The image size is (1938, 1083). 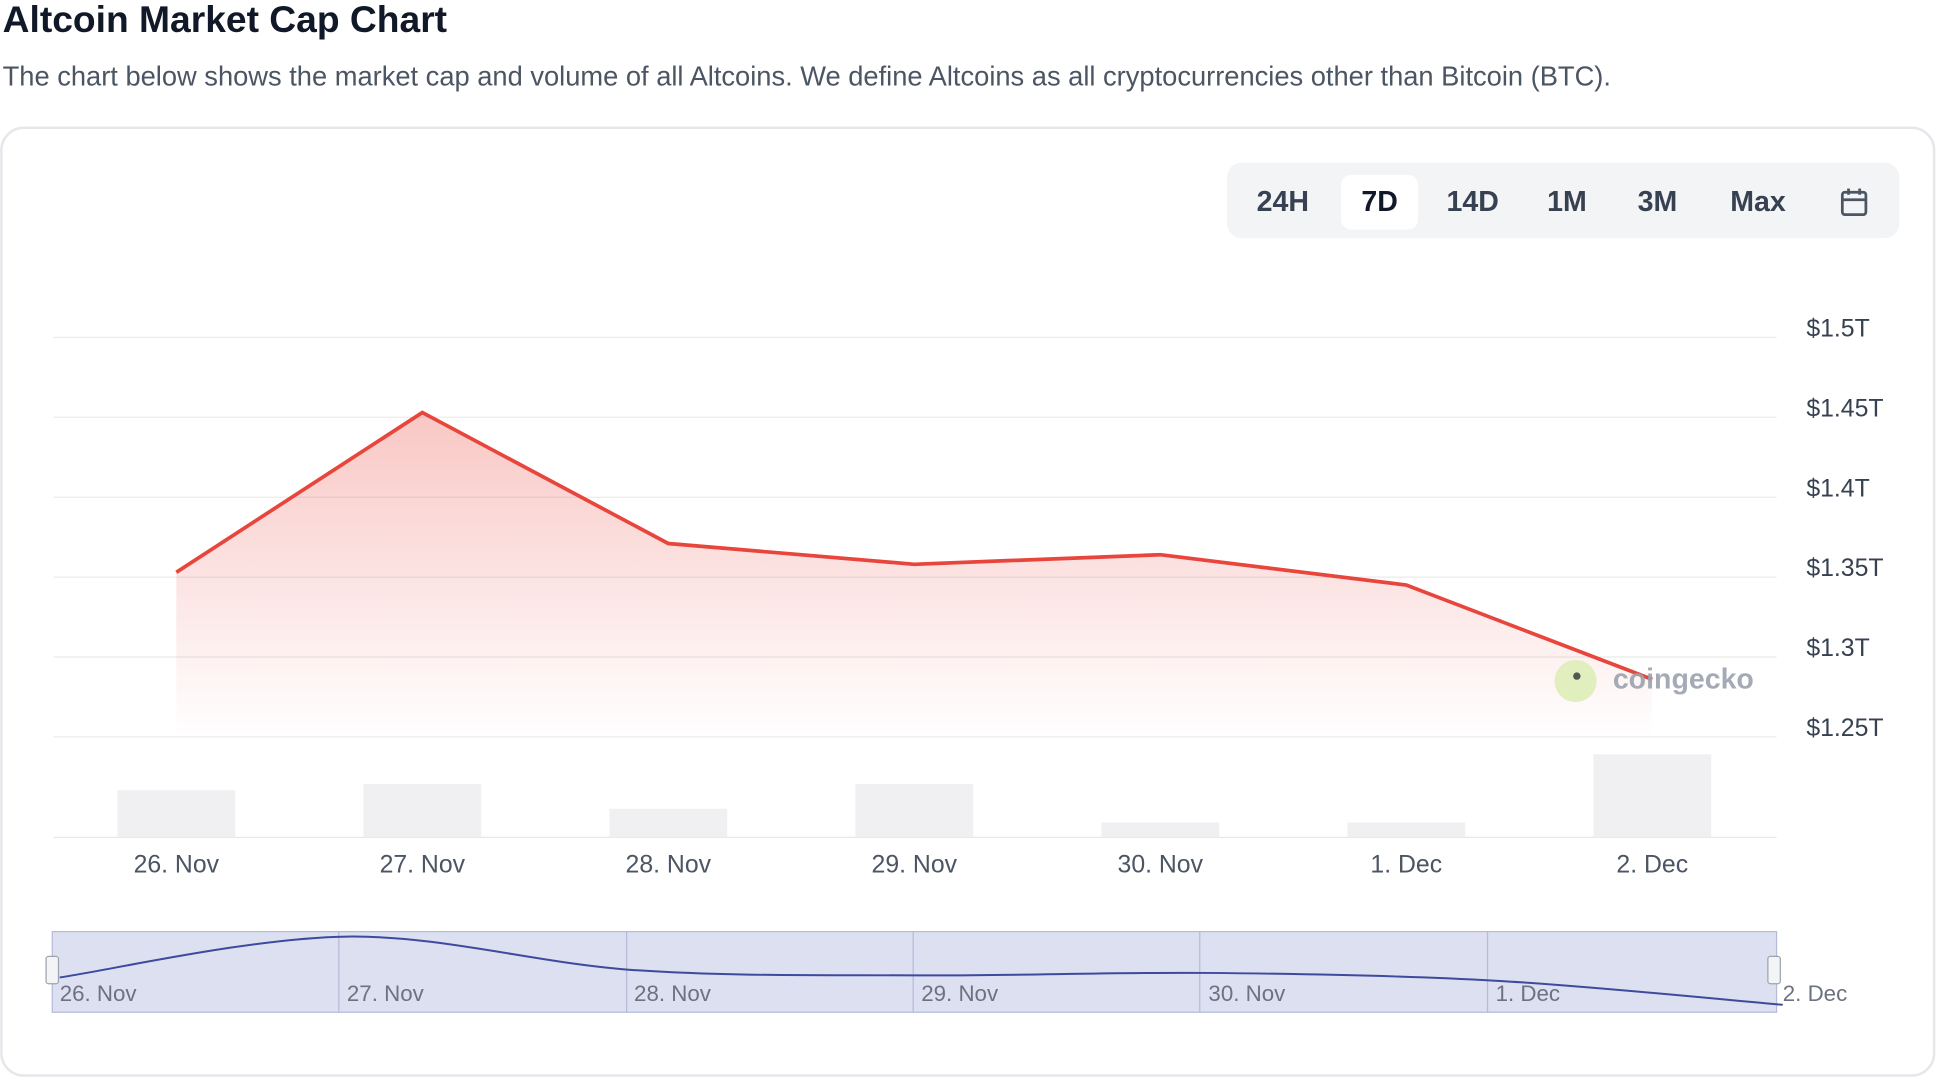 I want to click on y-tick-label: $1.25T, so click(x=1844, y=728).